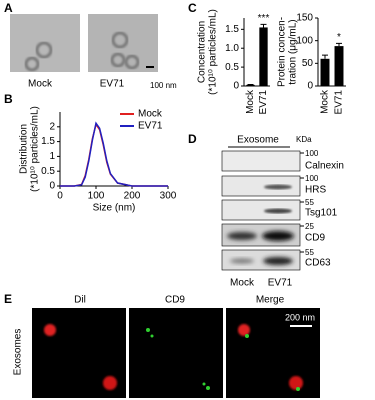  What do you see at coordinates (18, 352) in the screenshot?
I see `row-label: Exosomes` at bounding box center [18, 352].